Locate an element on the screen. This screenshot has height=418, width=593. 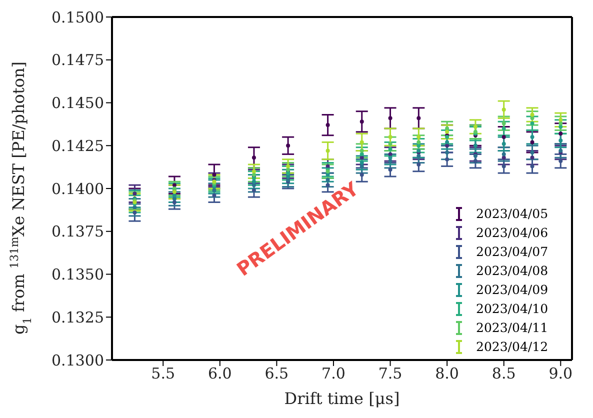
x-tick-label: 8.5 is located at coordinates (504, 373).